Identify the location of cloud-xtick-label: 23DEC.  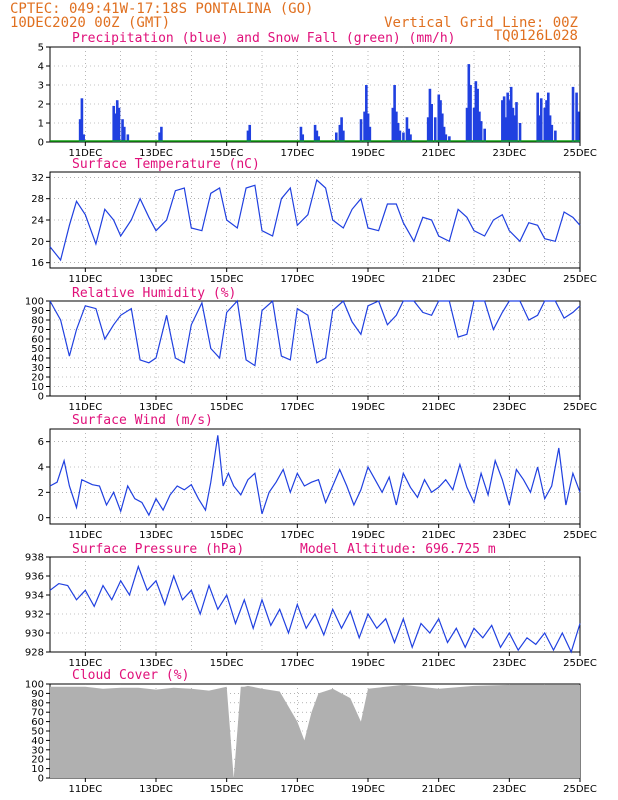
(509, 789).